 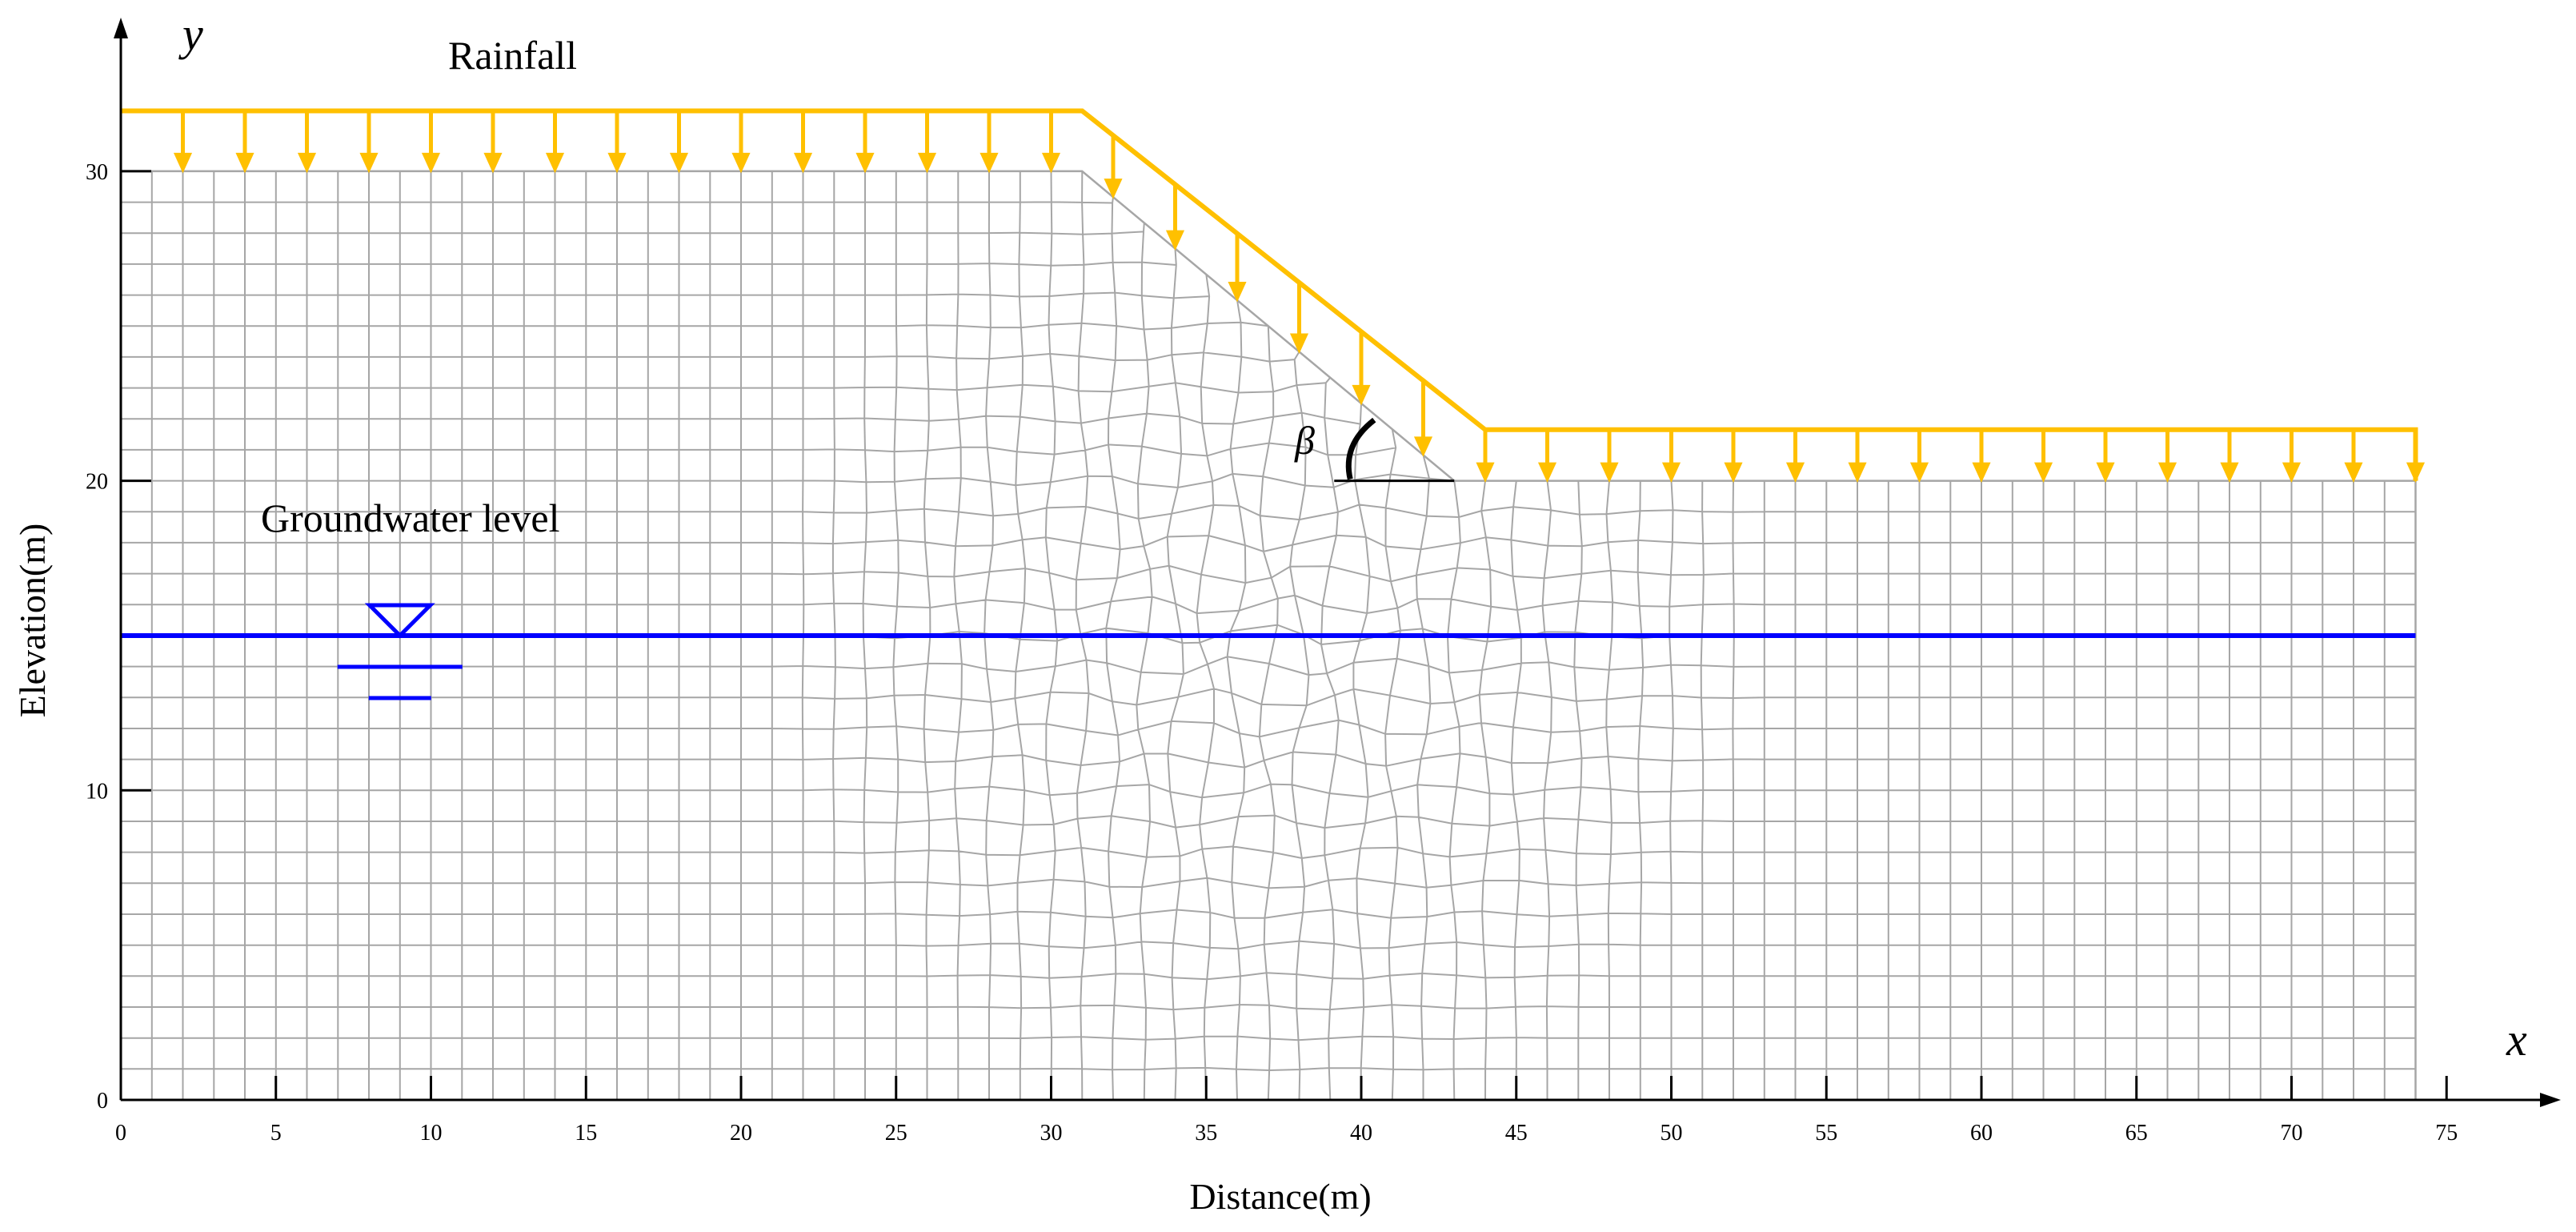 What do you see at coordinates (1268, 652) in the screenshot?
I see `groundwater-level-line` at bounding box center [1268, 652].